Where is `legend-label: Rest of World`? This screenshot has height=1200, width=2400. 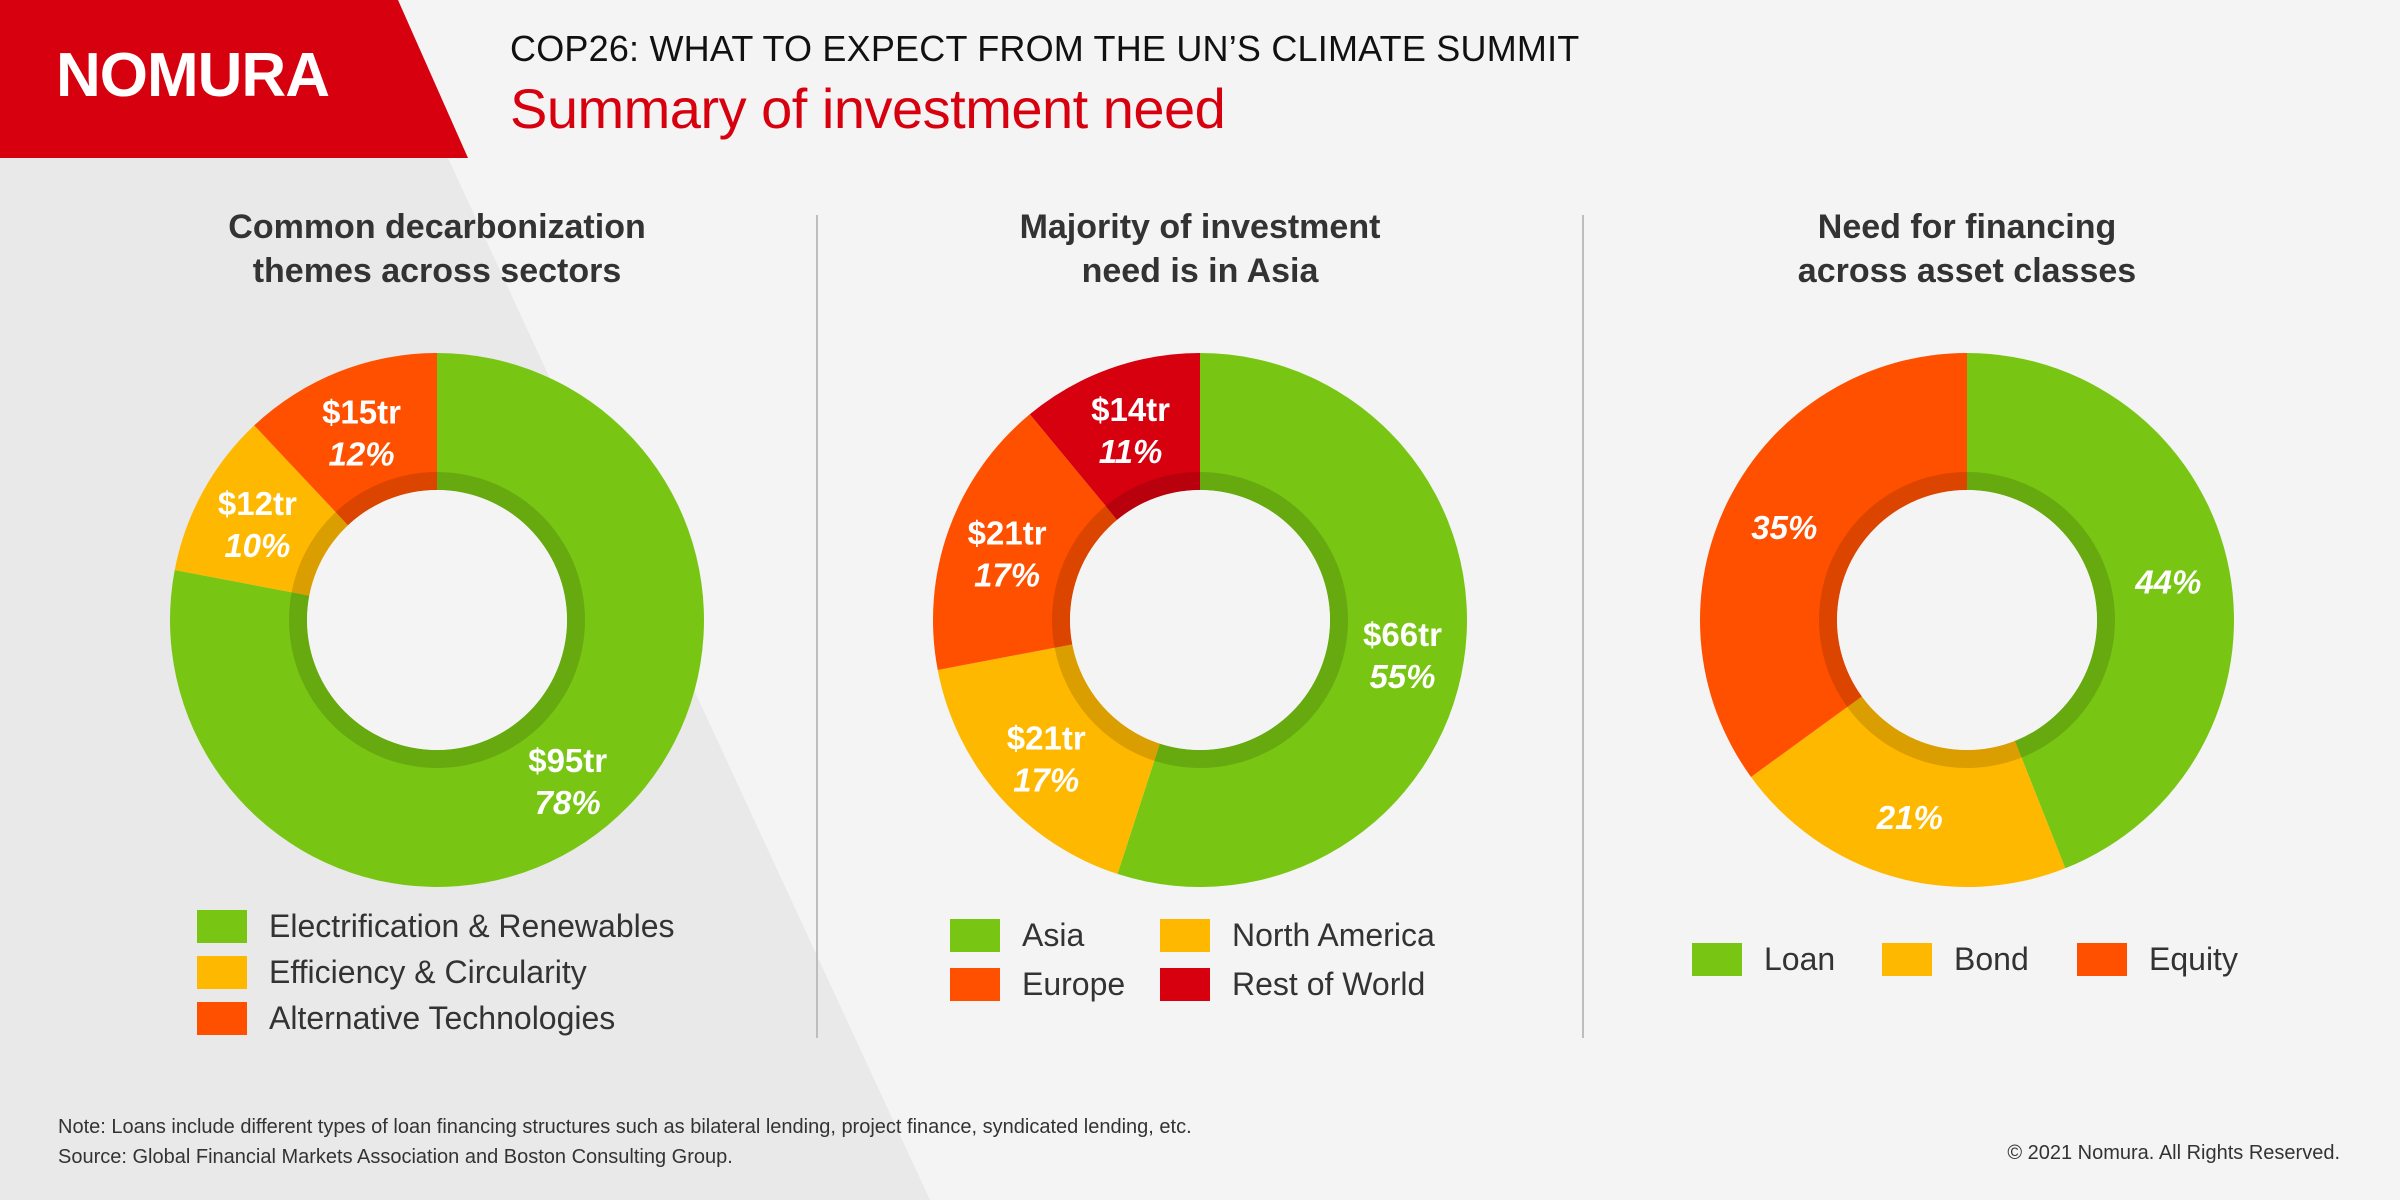
legend-label: Rest of World is located at coordinates (1329, 984).